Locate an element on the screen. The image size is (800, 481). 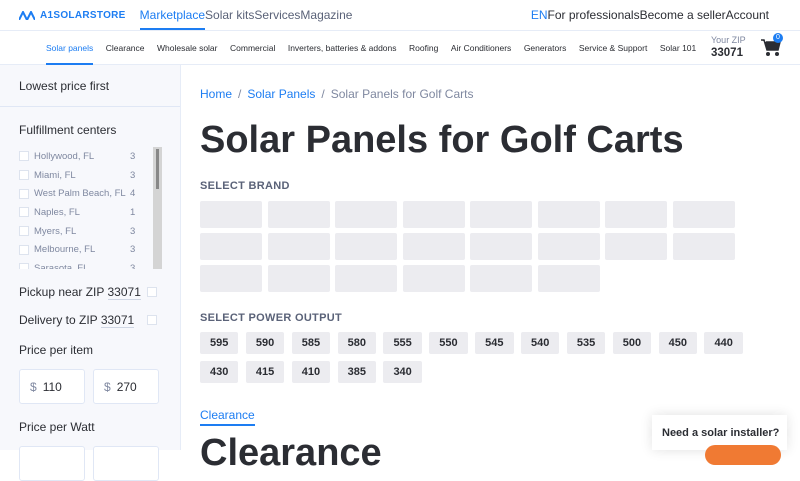
installer-popup: Need a solar installer? is located at coordinates (719, 432).